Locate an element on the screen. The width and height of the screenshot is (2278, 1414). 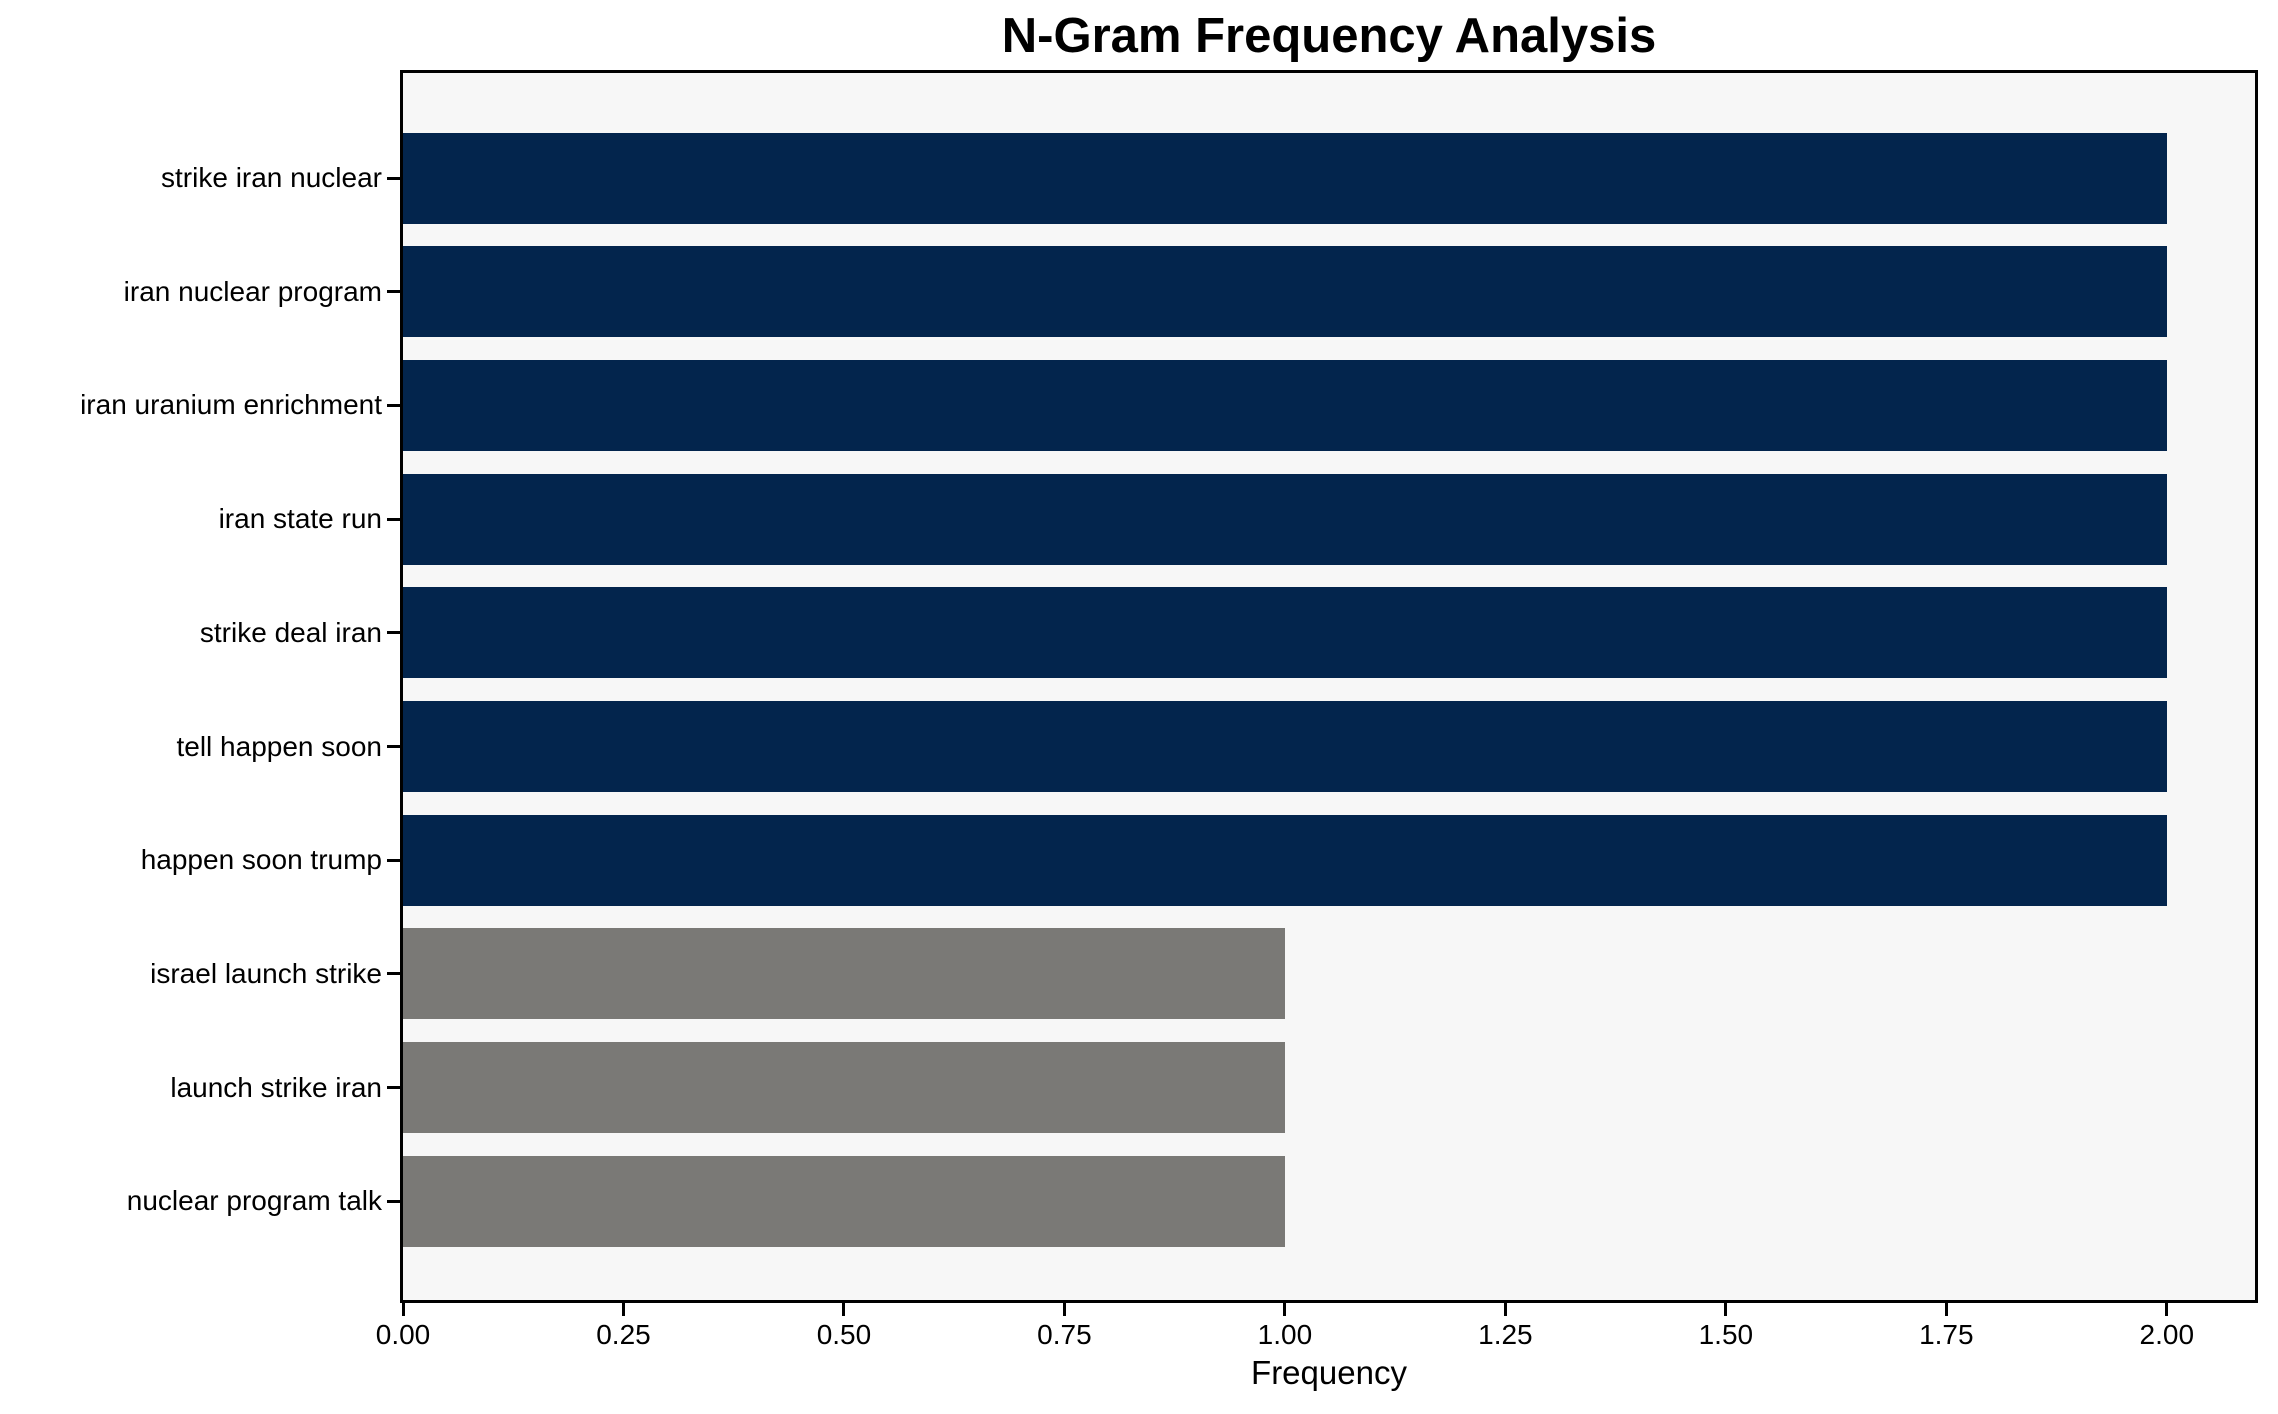
x-tick-label: 0.50 is located at coordinates (844, 1334).